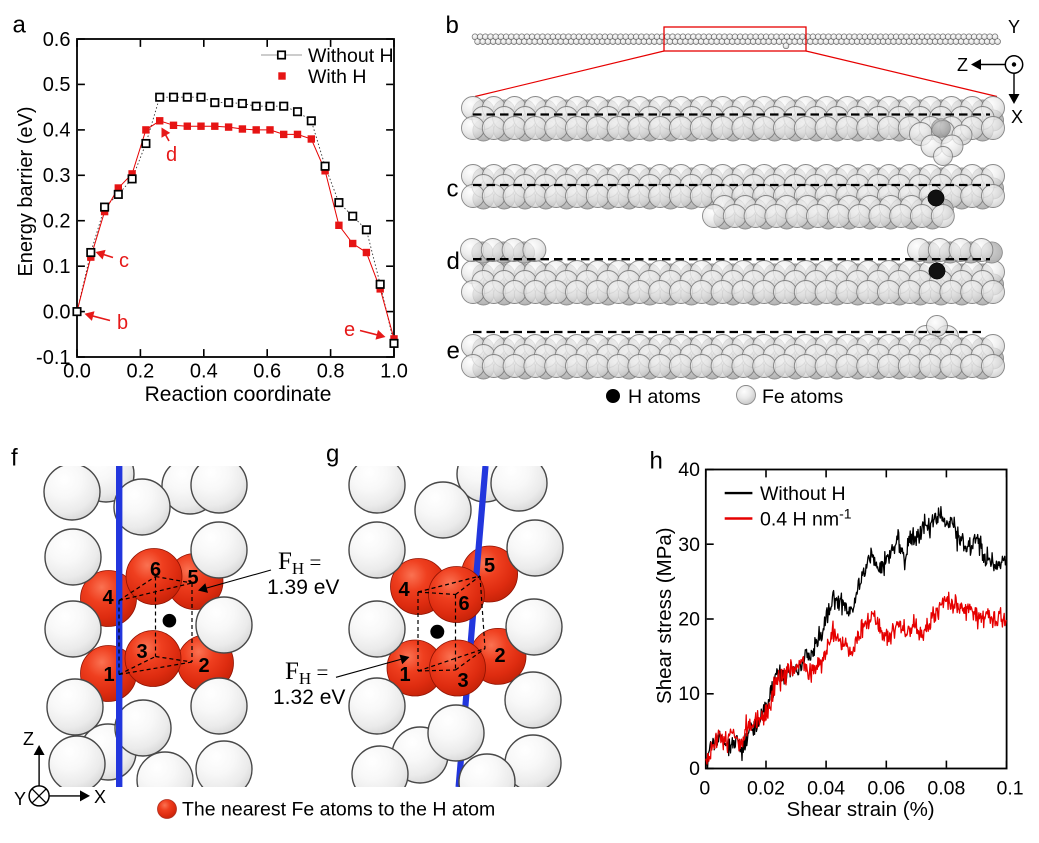 This screenshot has width=1039, height=843. I want to click on svg-text: 20, so click(689, 620).